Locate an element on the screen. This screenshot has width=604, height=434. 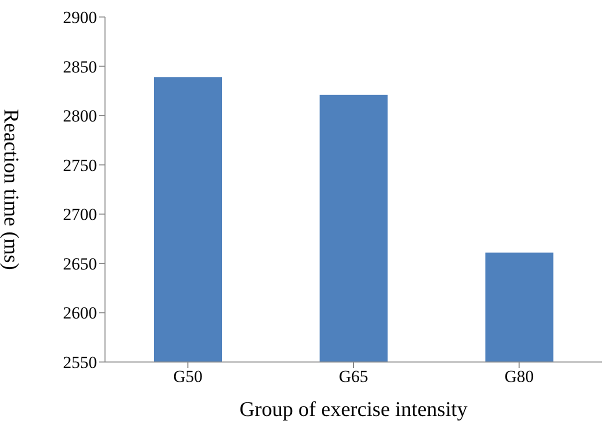
x-tick-label: G50 is located at coordinates (187, 376).